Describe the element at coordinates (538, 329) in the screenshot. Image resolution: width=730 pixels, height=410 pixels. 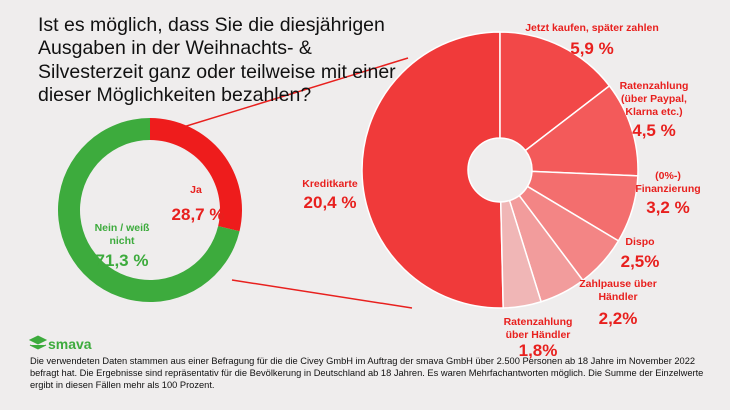
I see `segment-label: Ratenzahlung über Händler` at that location.